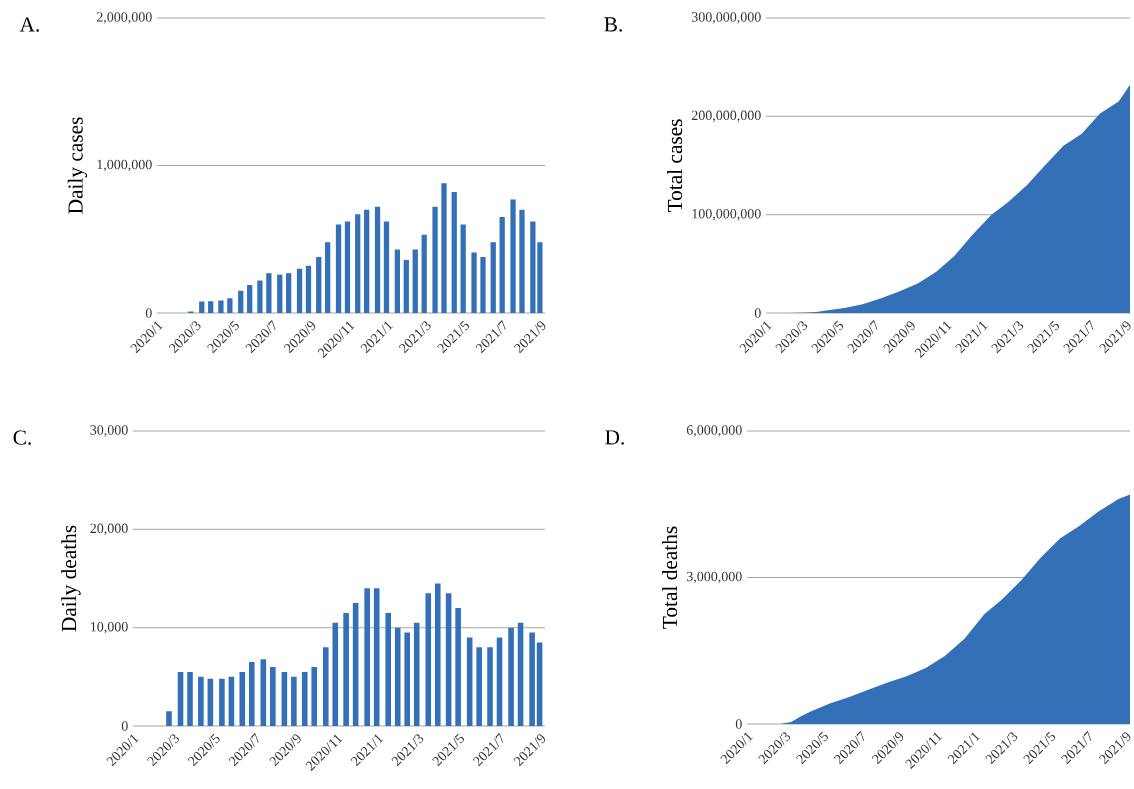 This screenshot has height=789, width=1134. I want to click on y-axis-title: Daily deaths, so click(71, 578).